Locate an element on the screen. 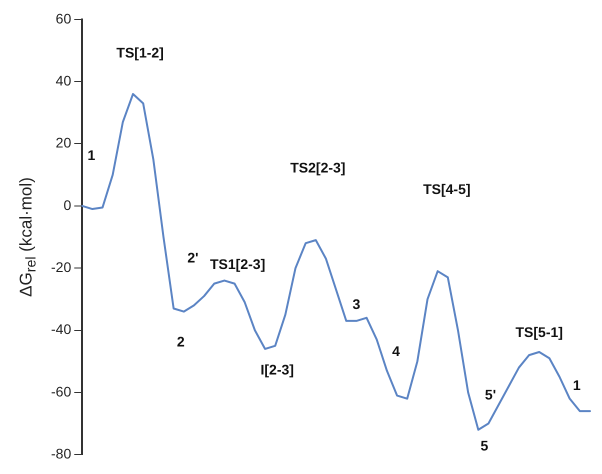 The width and height of the screenshot is (602, 474). y-tick-label: 40 is located at coordinates (64, 80).